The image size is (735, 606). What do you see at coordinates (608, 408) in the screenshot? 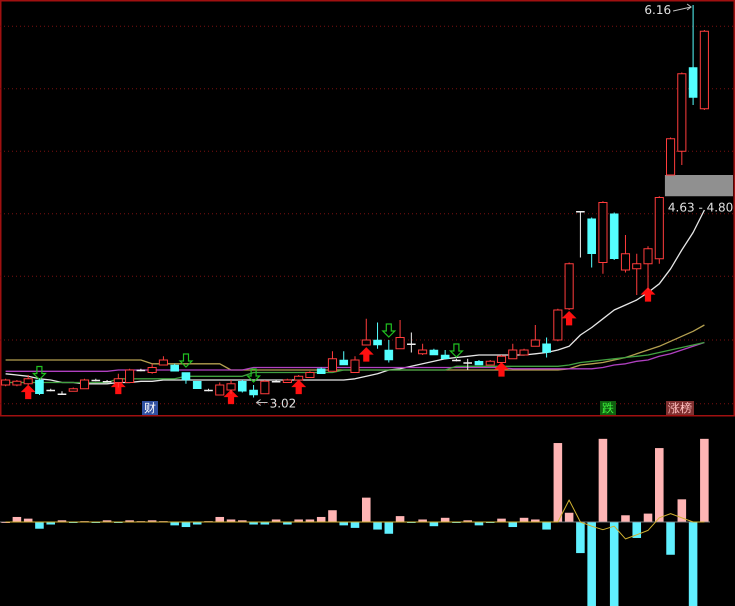
I see `event-tag: 跌` at bounding box center [608, 408].